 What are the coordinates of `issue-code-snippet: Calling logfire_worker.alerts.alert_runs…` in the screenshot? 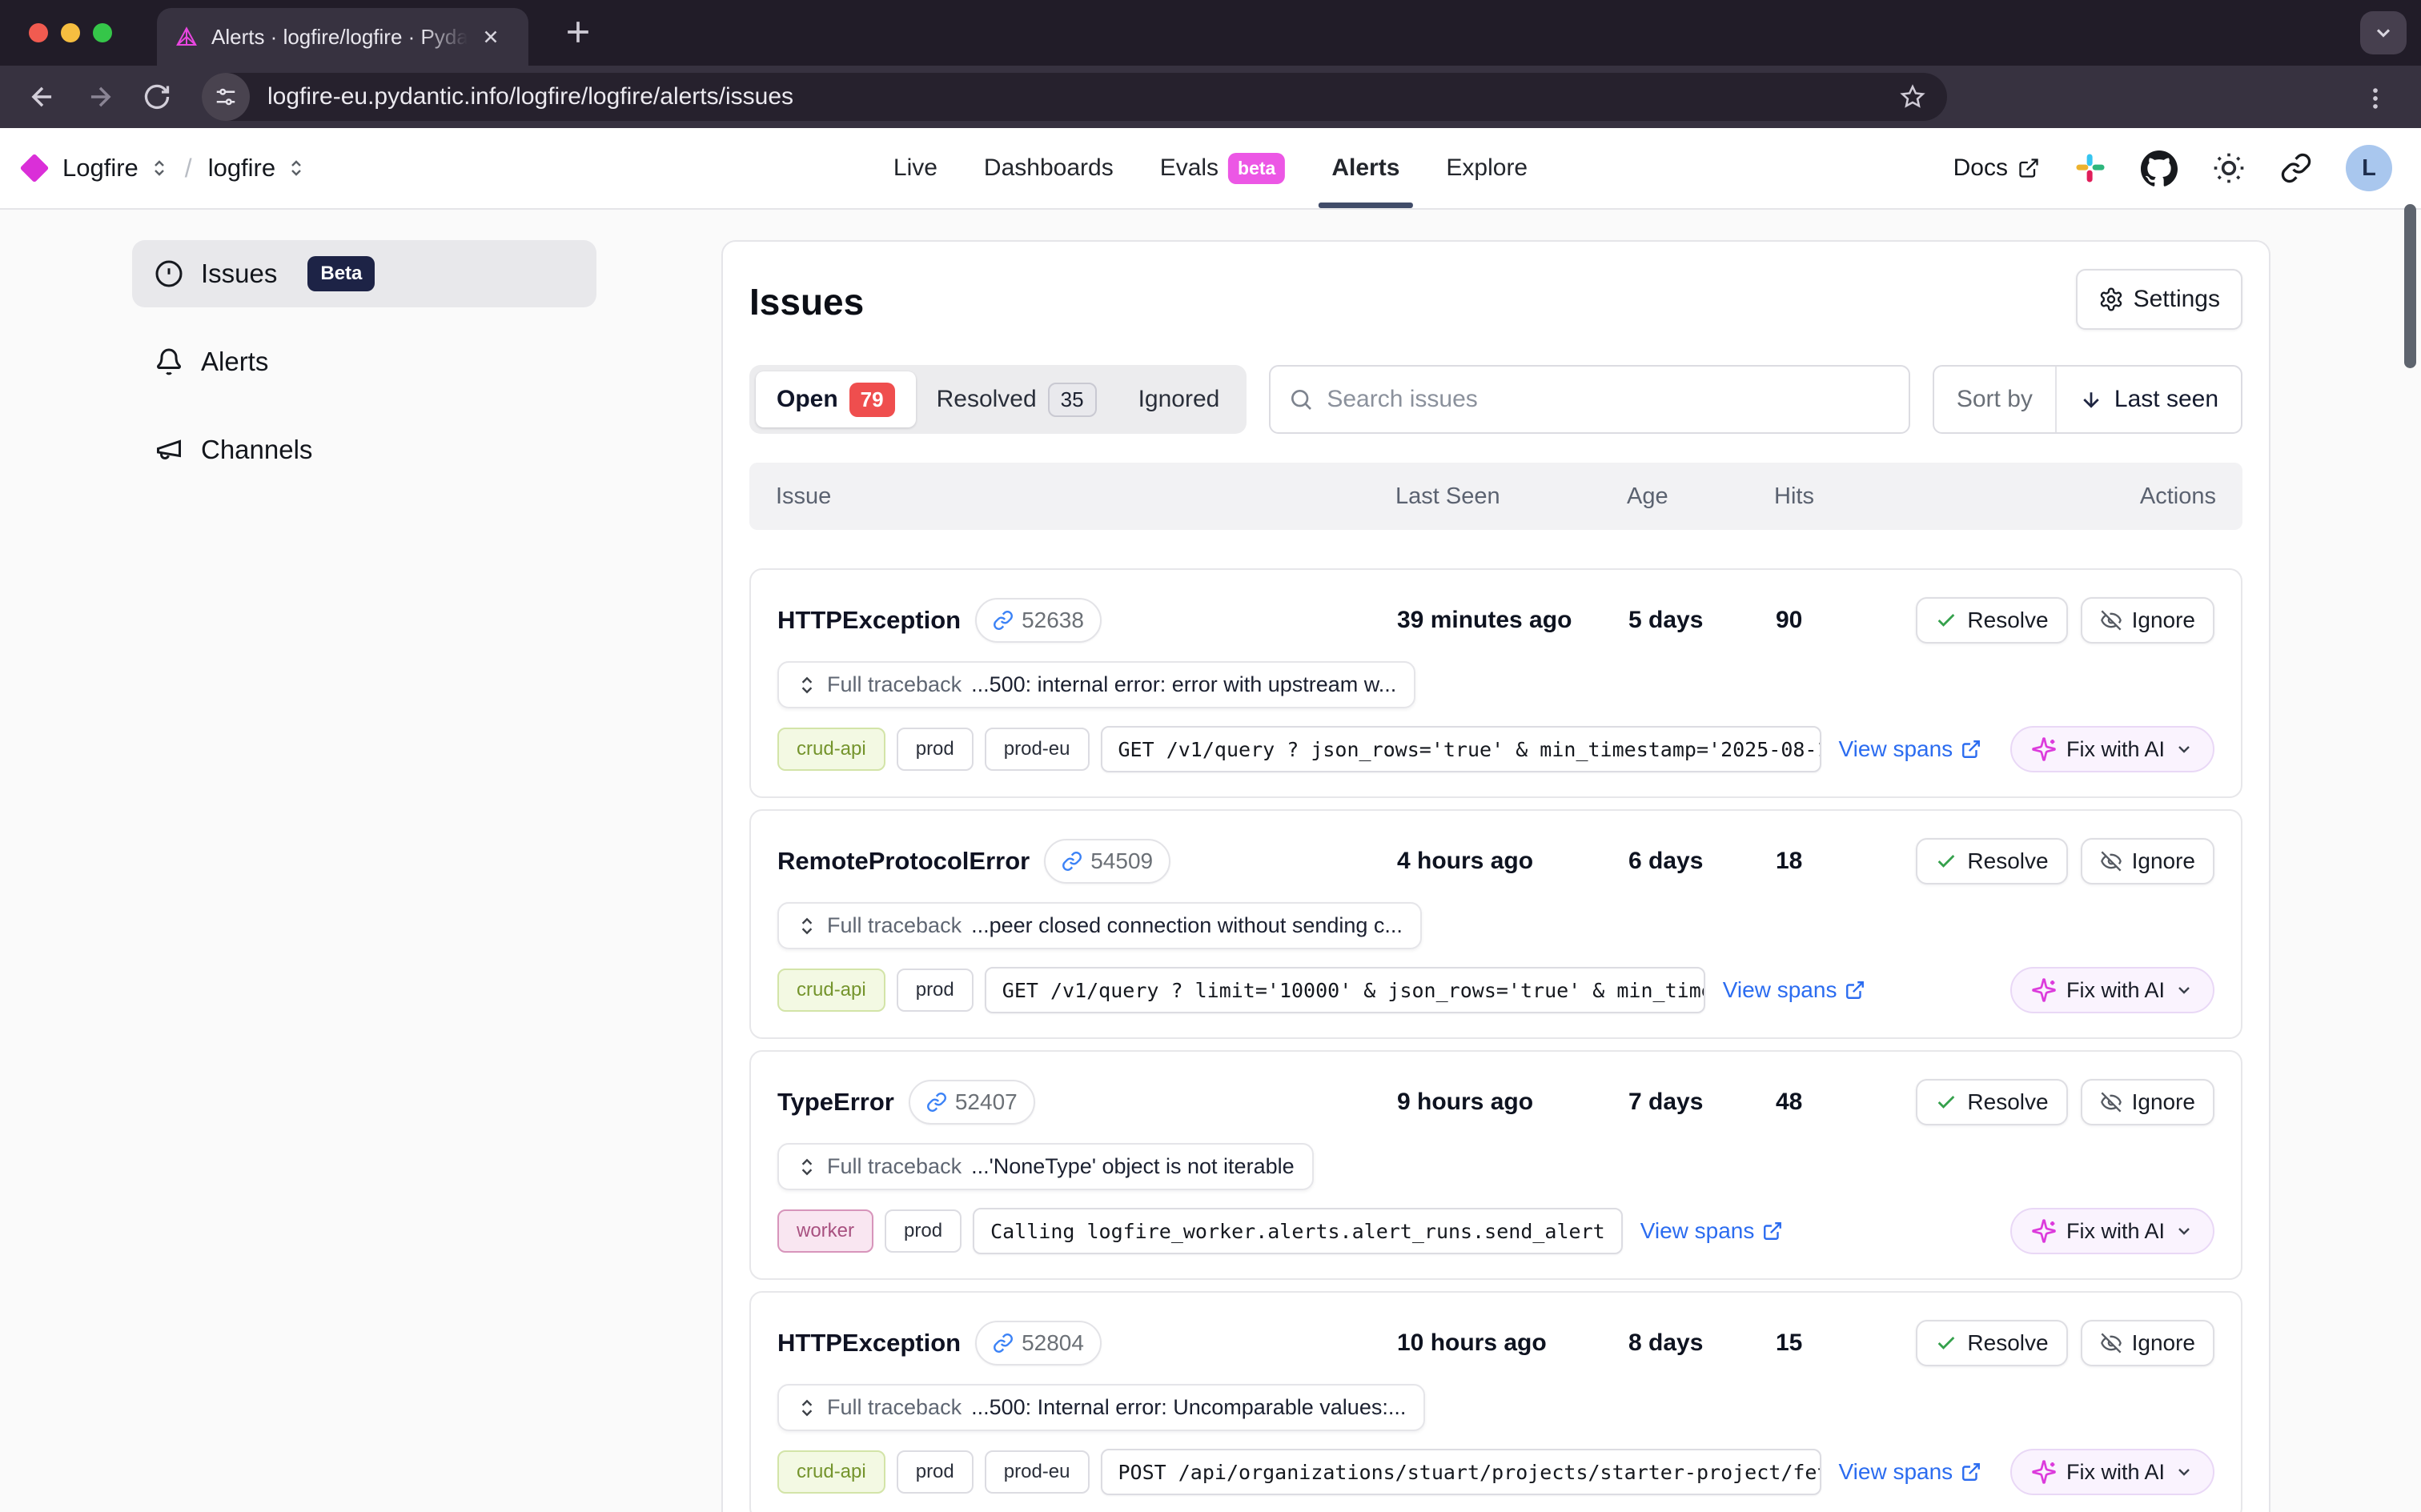 It's located at (1298, 1231).